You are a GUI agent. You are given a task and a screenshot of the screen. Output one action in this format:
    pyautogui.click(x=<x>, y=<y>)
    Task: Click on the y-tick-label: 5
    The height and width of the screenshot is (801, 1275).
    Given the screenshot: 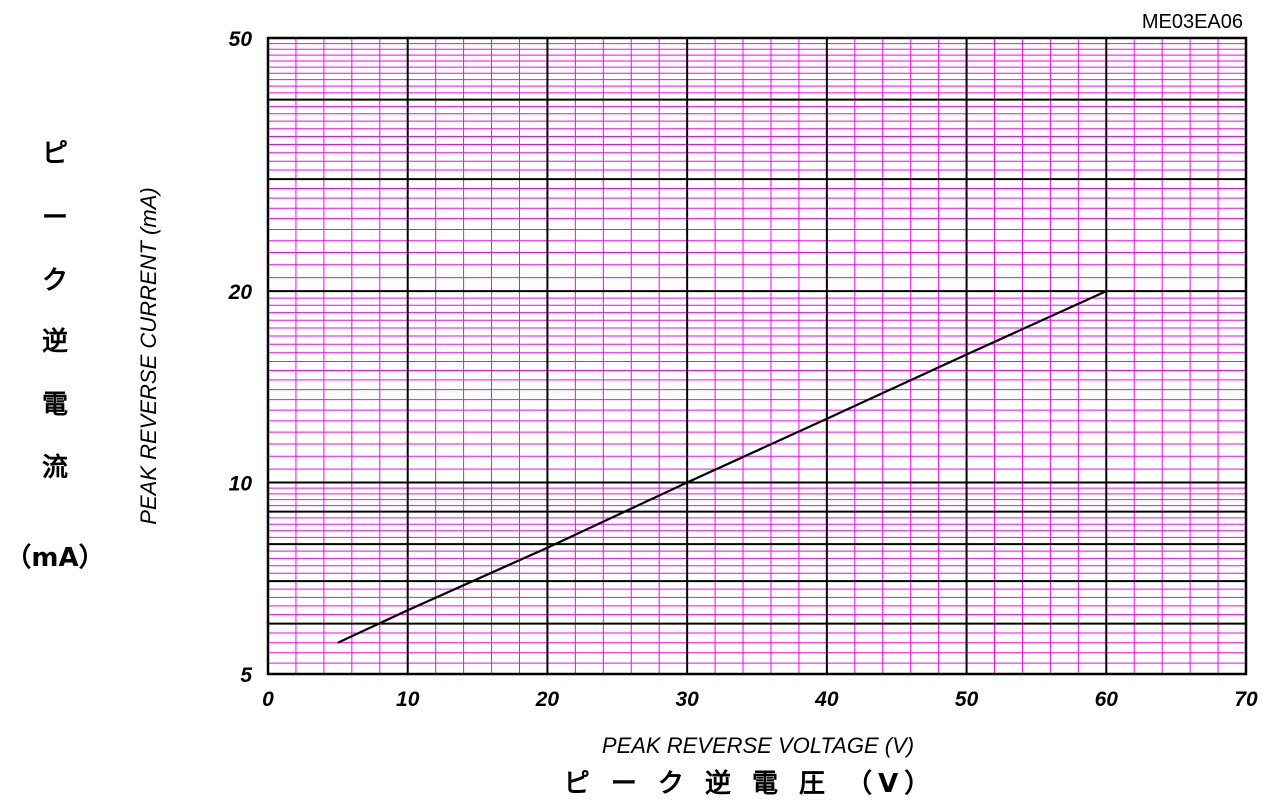 What is the action you would take?
    pyautogui.click(x=246, y=675)
    